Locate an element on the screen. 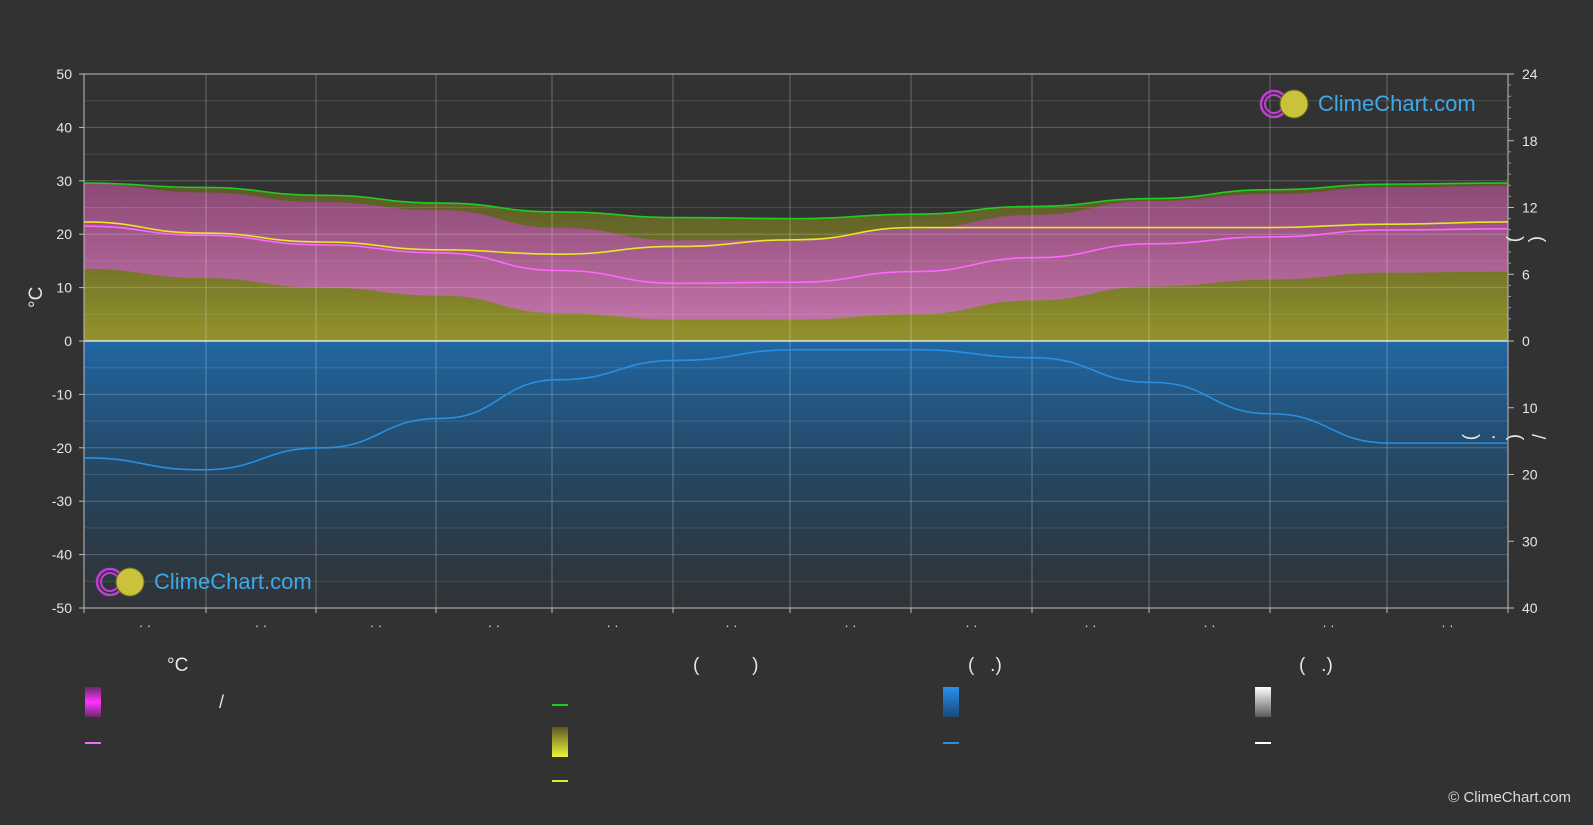 This screenshot has height=825, width=1593. y-right-top-tick-label: 0 is located at coordinates (1526, 341).